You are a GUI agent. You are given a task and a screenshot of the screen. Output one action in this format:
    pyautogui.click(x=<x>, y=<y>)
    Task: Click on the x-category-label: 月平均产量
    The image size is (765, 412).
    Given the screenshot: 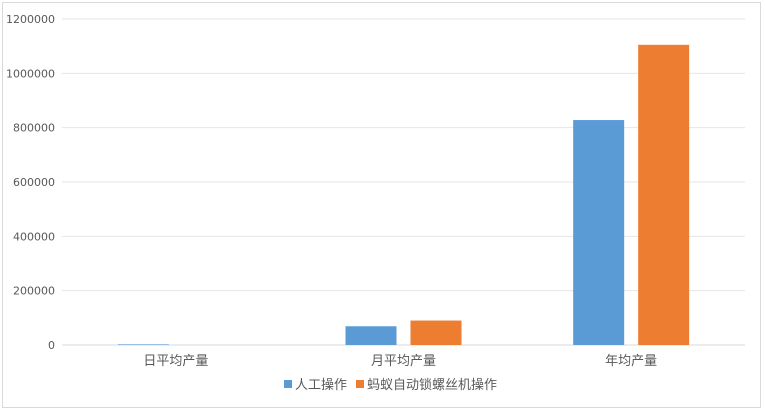 What is the action you would take?
    pyautogui.click(x=403, y=361)
    